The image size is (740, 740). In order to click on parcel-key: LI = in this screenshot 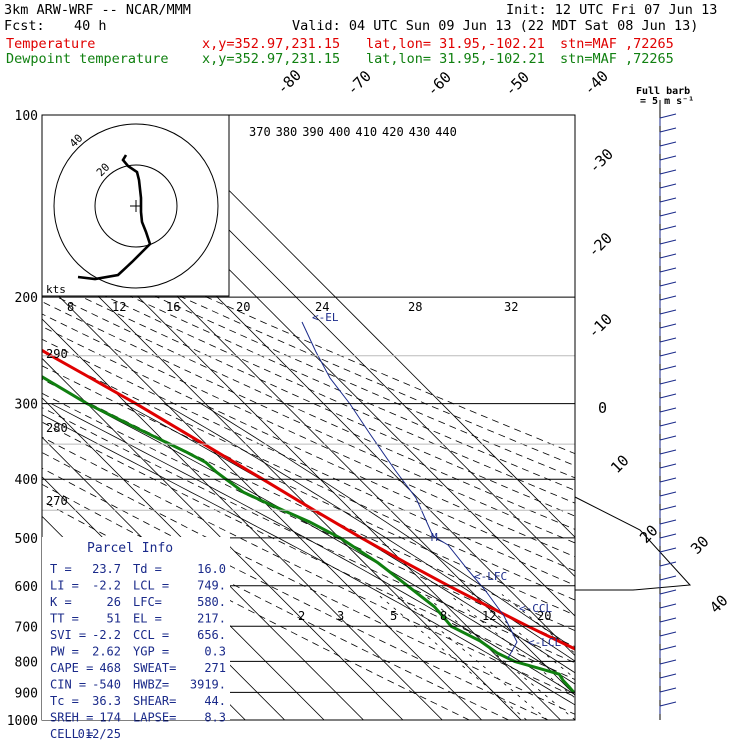, I will do `click(64, 586)`.